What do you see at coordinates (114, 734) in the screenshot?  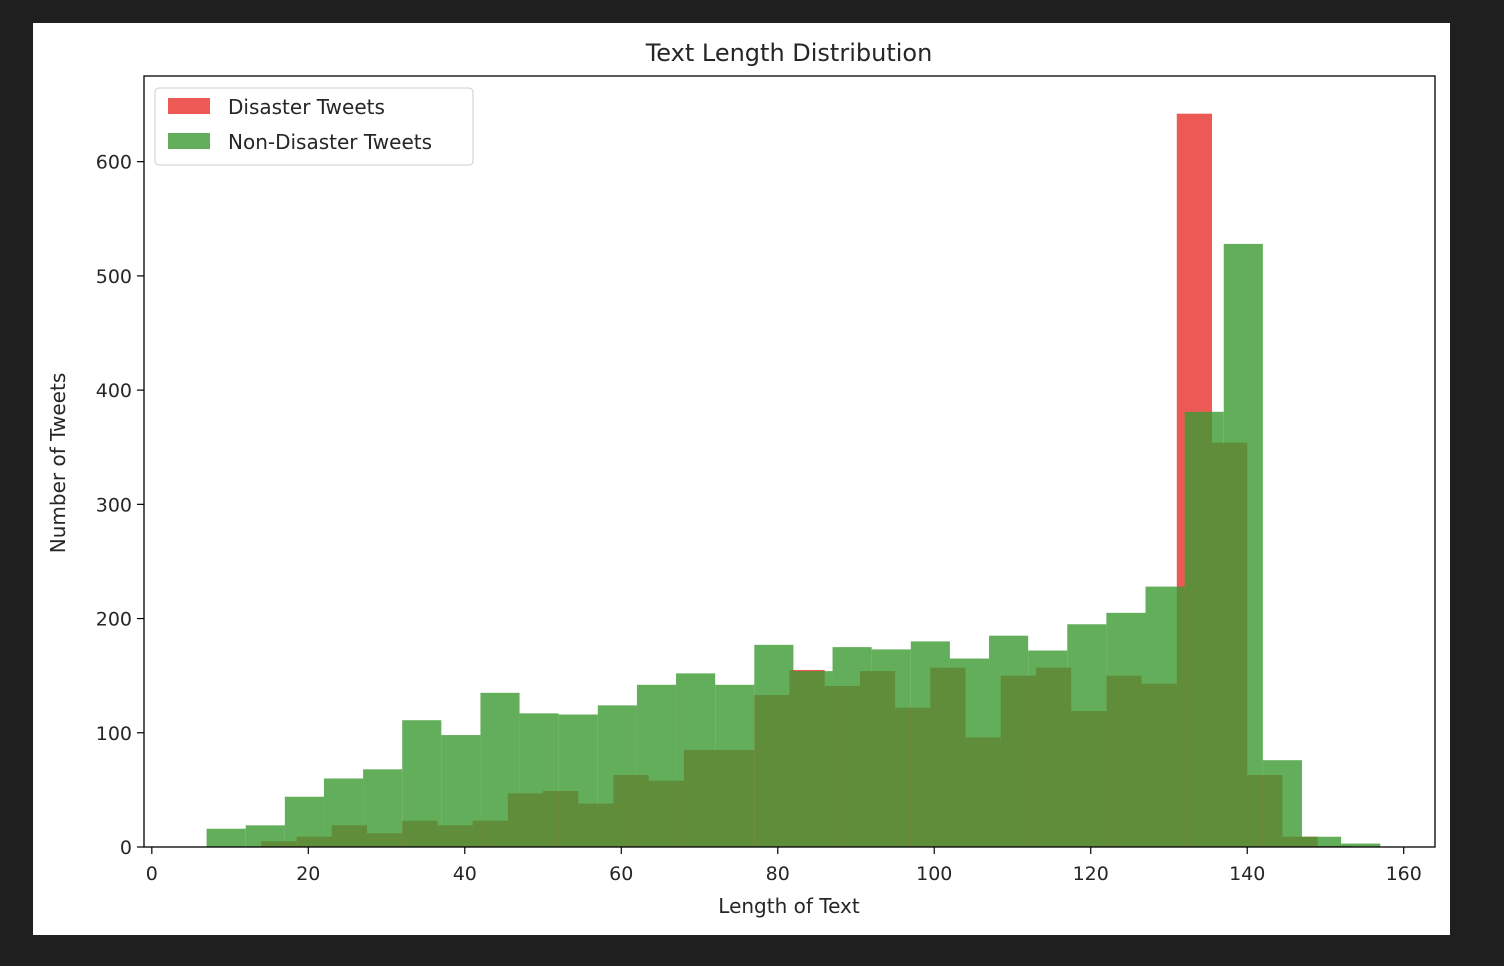 I see `y-tick-label: 100` at bounding box center [114, 734].